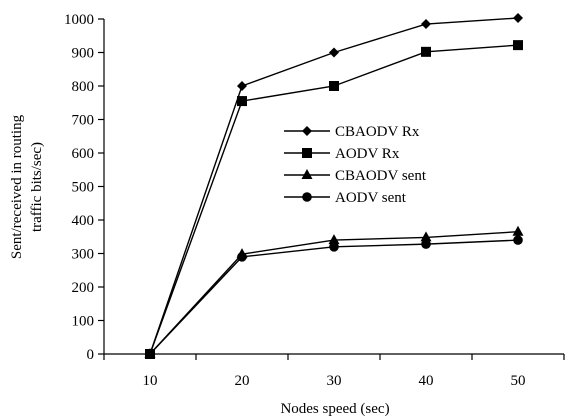 This screenshot has height=419, width=566. I want to click on y-tick-label: 500, so click(83, 188).